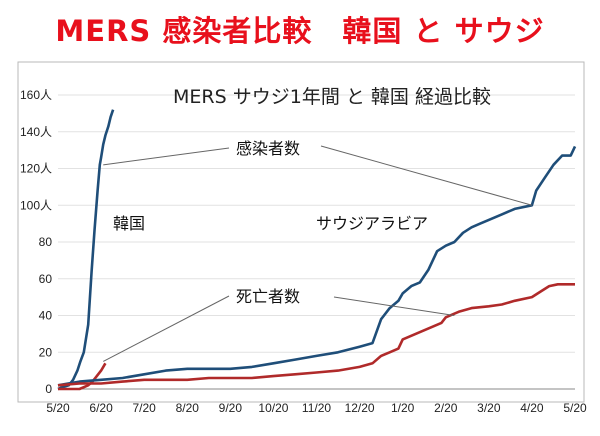  I want to click on x-tick-label: 12/20, so click(360, 408).